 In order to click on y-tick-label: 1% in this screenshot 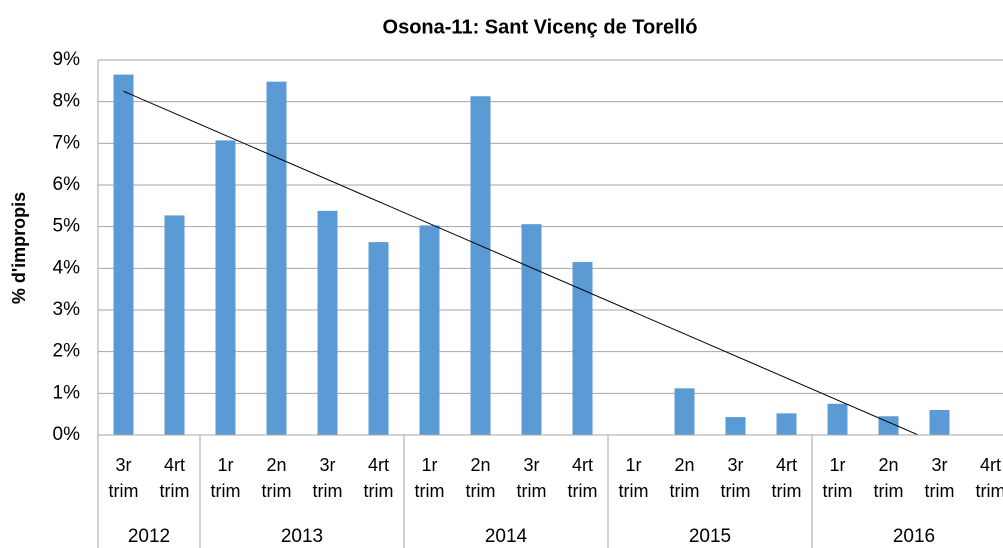, I will do `click(67, 392)`.